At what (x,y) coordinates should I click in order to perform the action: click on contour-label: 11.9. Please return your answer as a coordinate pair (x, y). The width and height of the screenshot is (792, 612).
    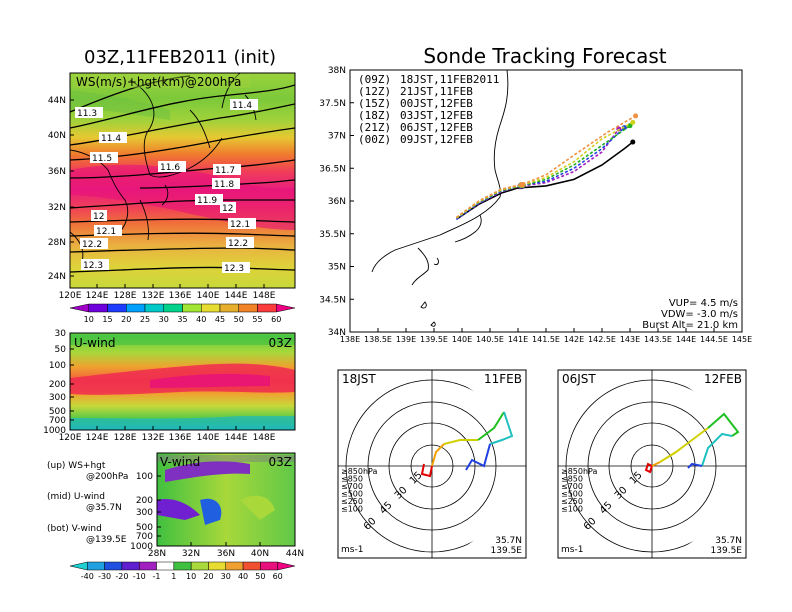
    Looking at the image, I should click on (209, 200).